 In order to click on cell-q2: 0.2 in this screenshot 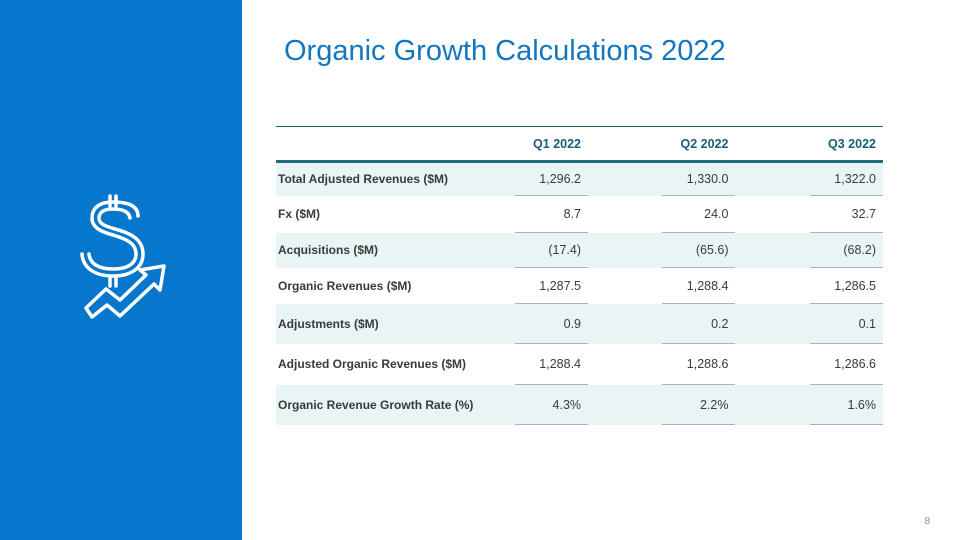, I will do `click(699, 323)`.